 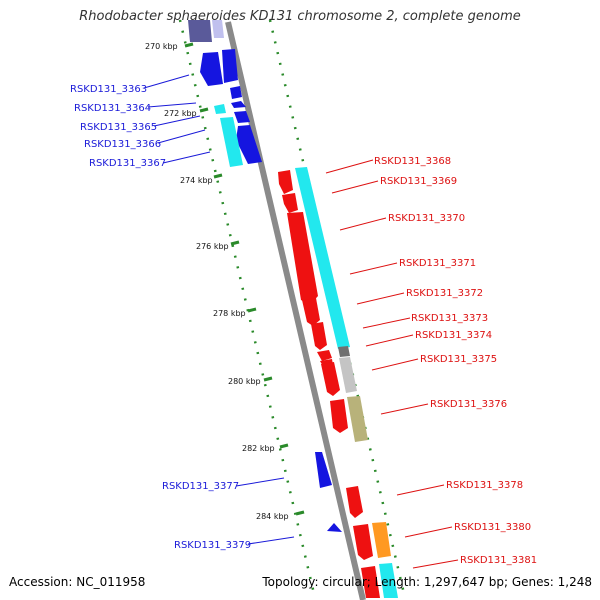 I want to click on cds-3367-cyan, so click(x=231, y=142).